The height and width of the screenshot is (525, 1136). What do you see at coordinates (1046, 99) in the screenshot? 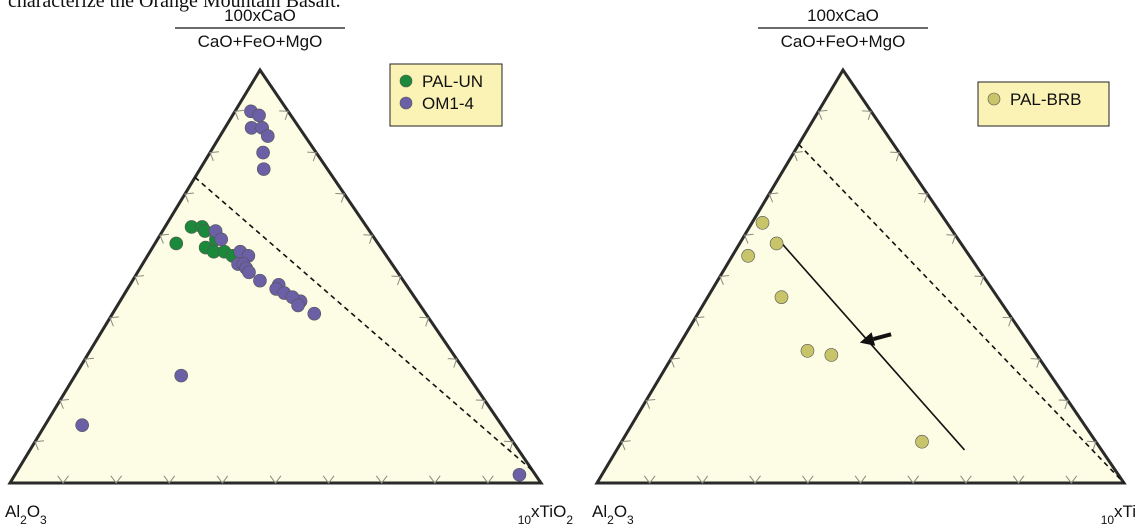
I see `legend-label-1: PAL-BRB` at bounding box center [1046, 99].